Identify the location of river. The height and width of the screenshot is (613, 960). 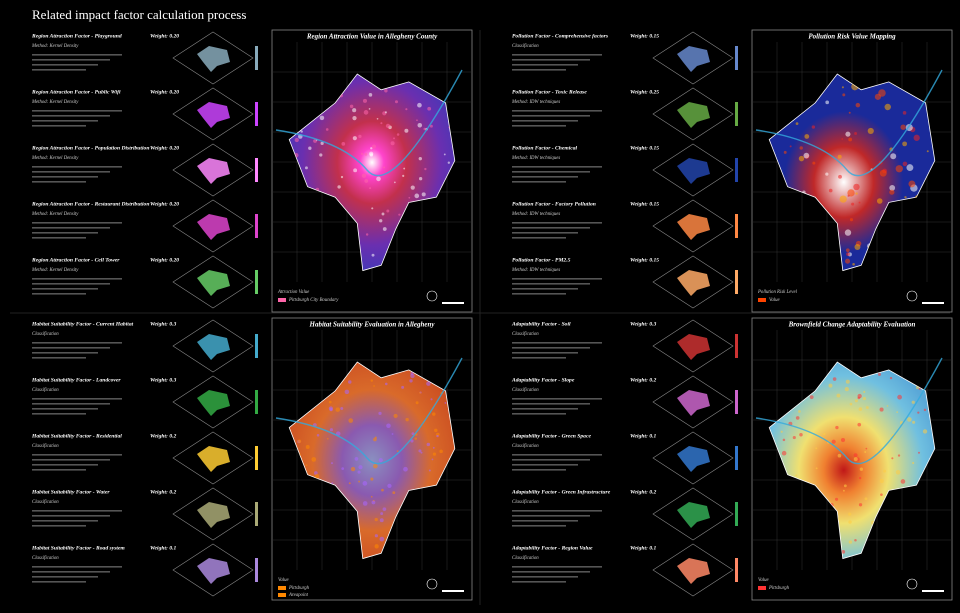
(369, 411).